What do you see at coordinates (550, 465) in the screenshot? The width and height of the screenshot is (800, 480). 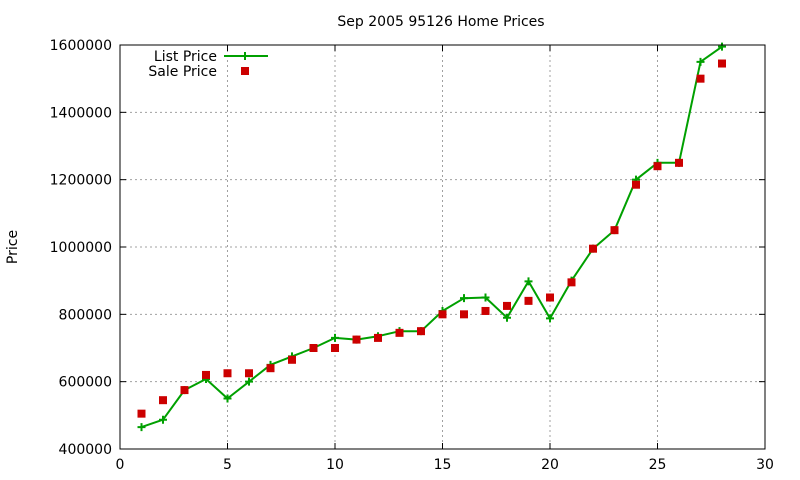 I see `x-tick-label: 20` at bounding box center [550, 465].